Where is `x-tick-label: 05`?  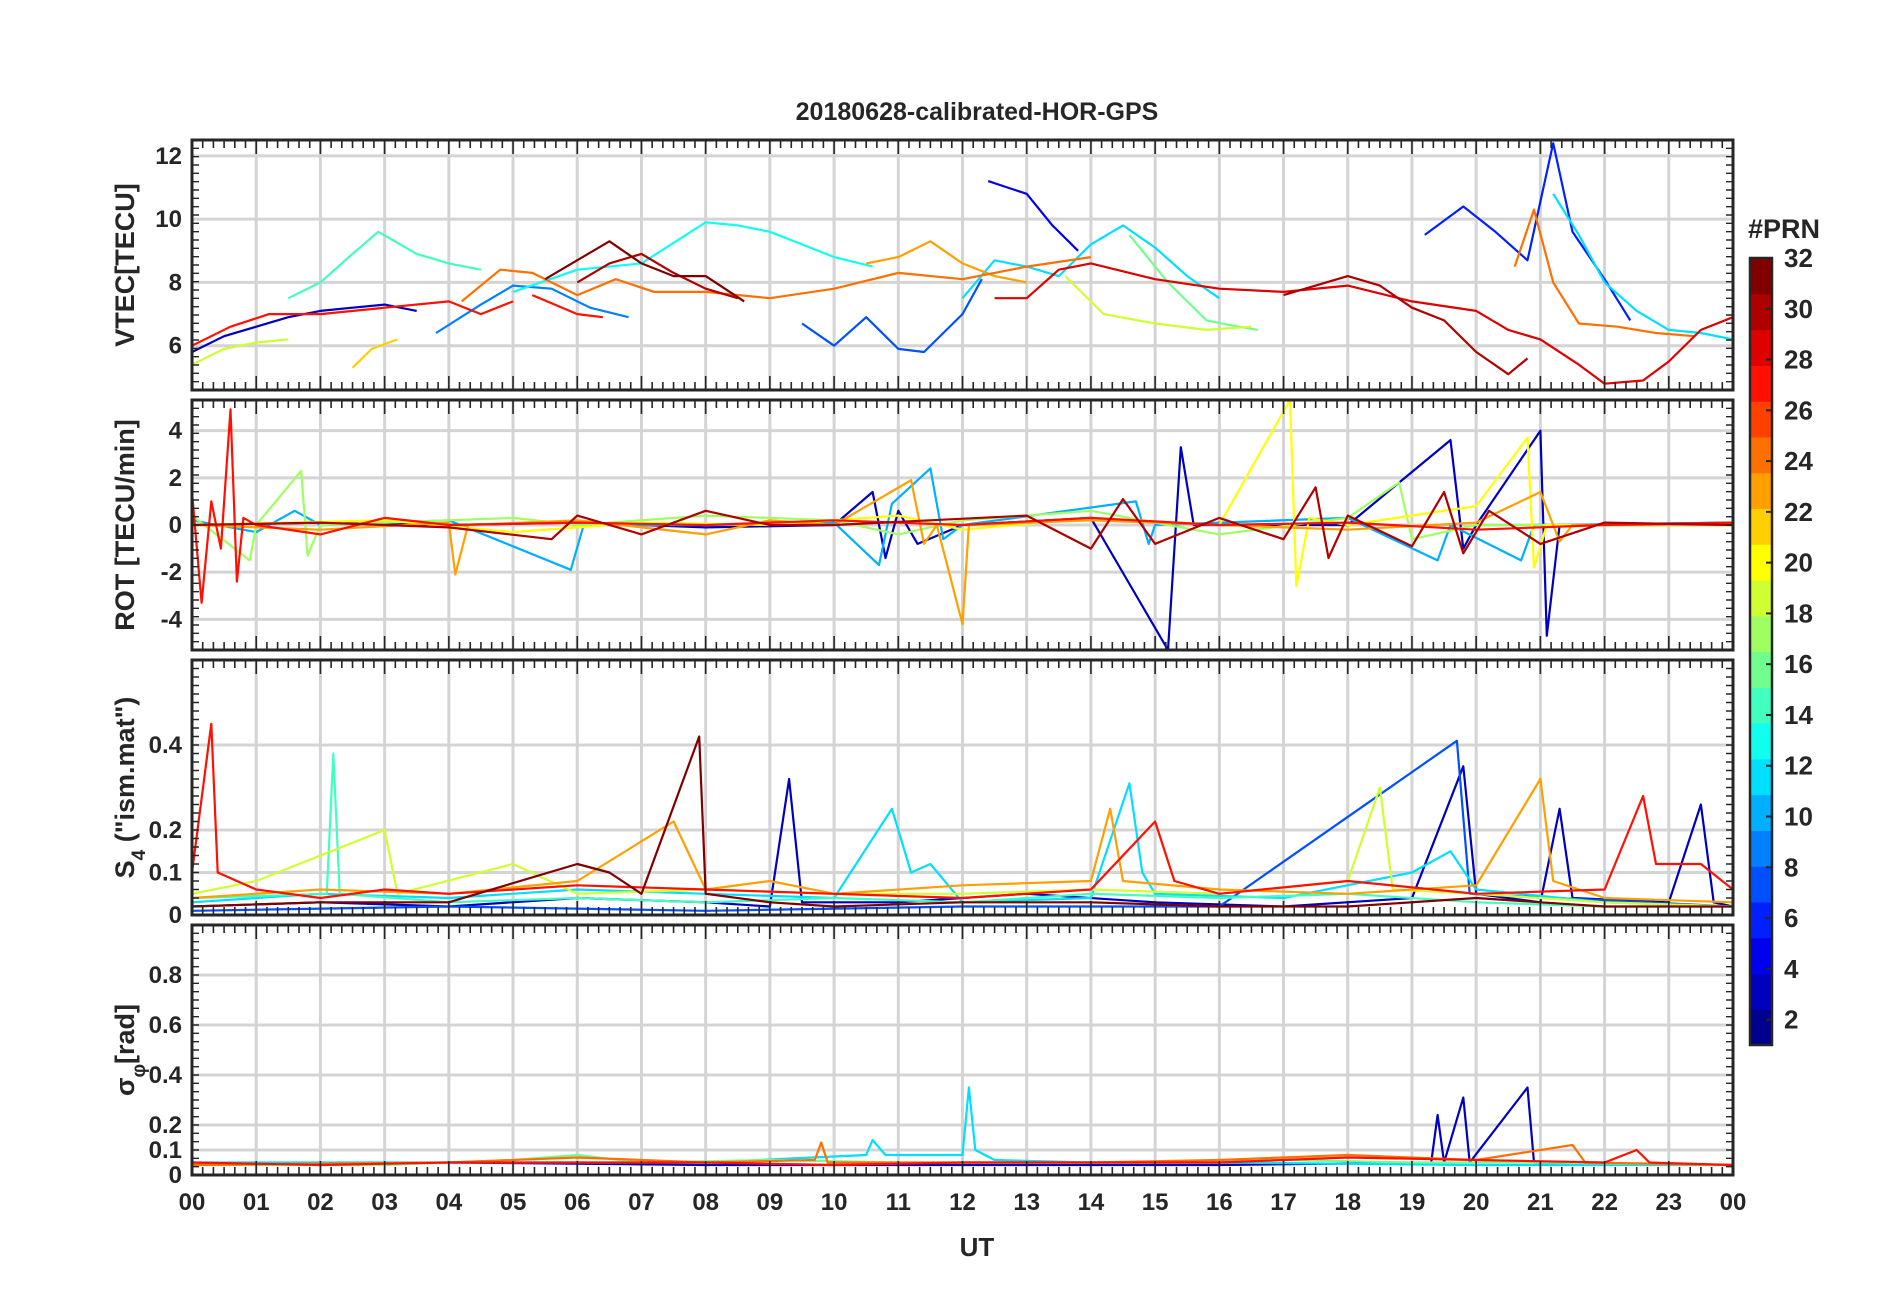
x-tick-label: 05 is located at coordinates (513, 1202).